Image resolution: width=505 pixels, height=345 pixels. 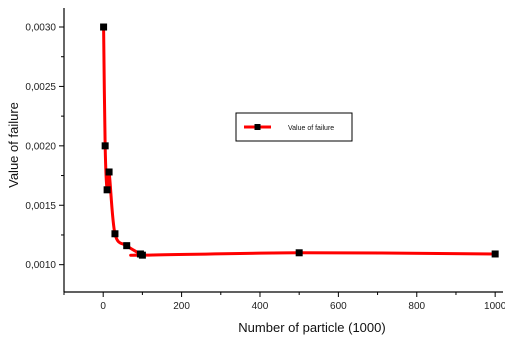 What do you see at coordinates (40, 146) in the screenshot?
I see `y-tick-label: 0,0020` at bounding box center [40, 146].